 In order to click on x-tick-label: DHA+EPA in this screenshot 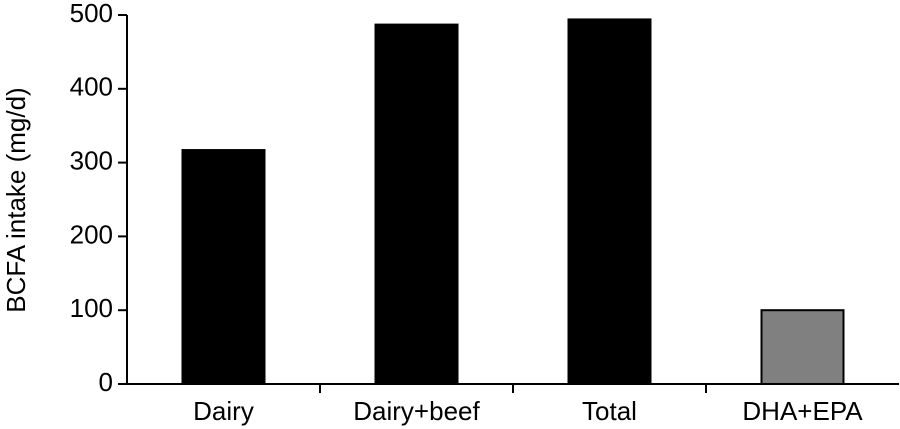, I will do `click(802, 411)`.